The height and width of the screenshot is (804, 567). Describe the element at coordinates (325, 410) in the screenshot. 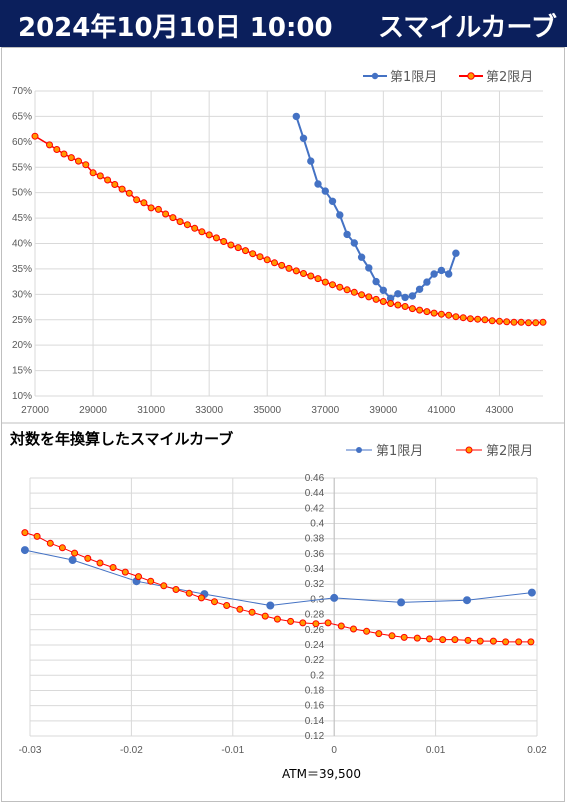

I see `chart1-x-tick-label: 37000` at that location.